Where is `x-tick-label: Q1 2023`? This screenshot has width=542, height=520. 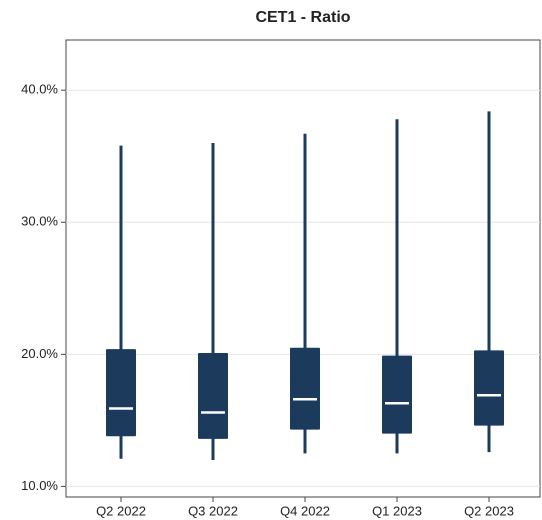 x-tick-label: Q1 2023 is located at coordinates (397, 510).